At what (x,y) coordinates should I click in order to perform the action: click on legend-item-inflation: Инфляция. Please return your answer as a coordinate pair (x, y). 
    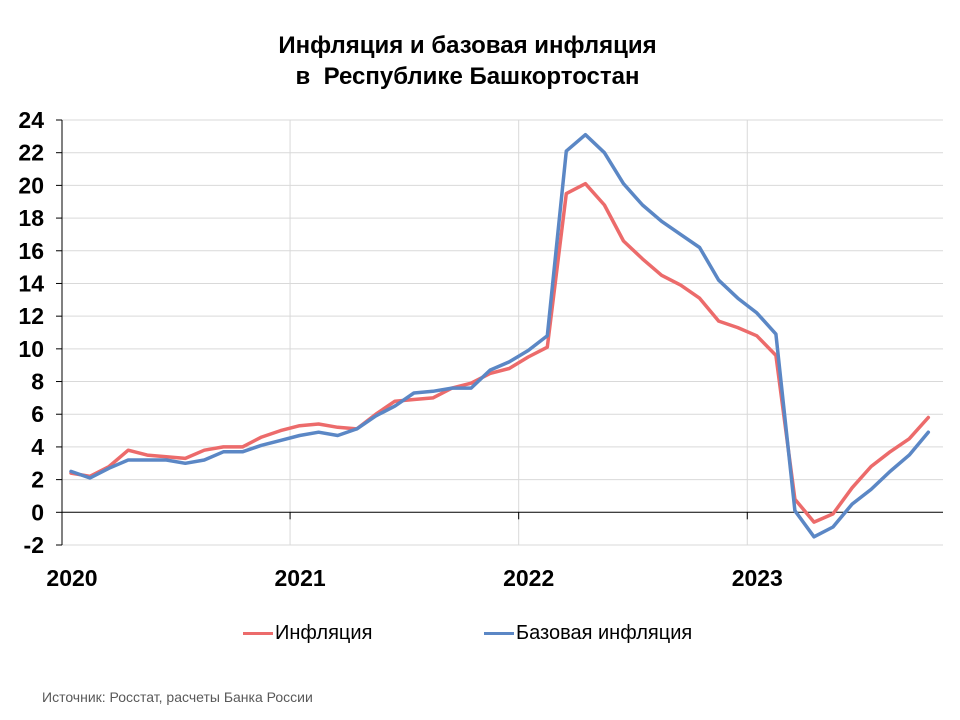
    Looking at the image, I should click on (307, 633).